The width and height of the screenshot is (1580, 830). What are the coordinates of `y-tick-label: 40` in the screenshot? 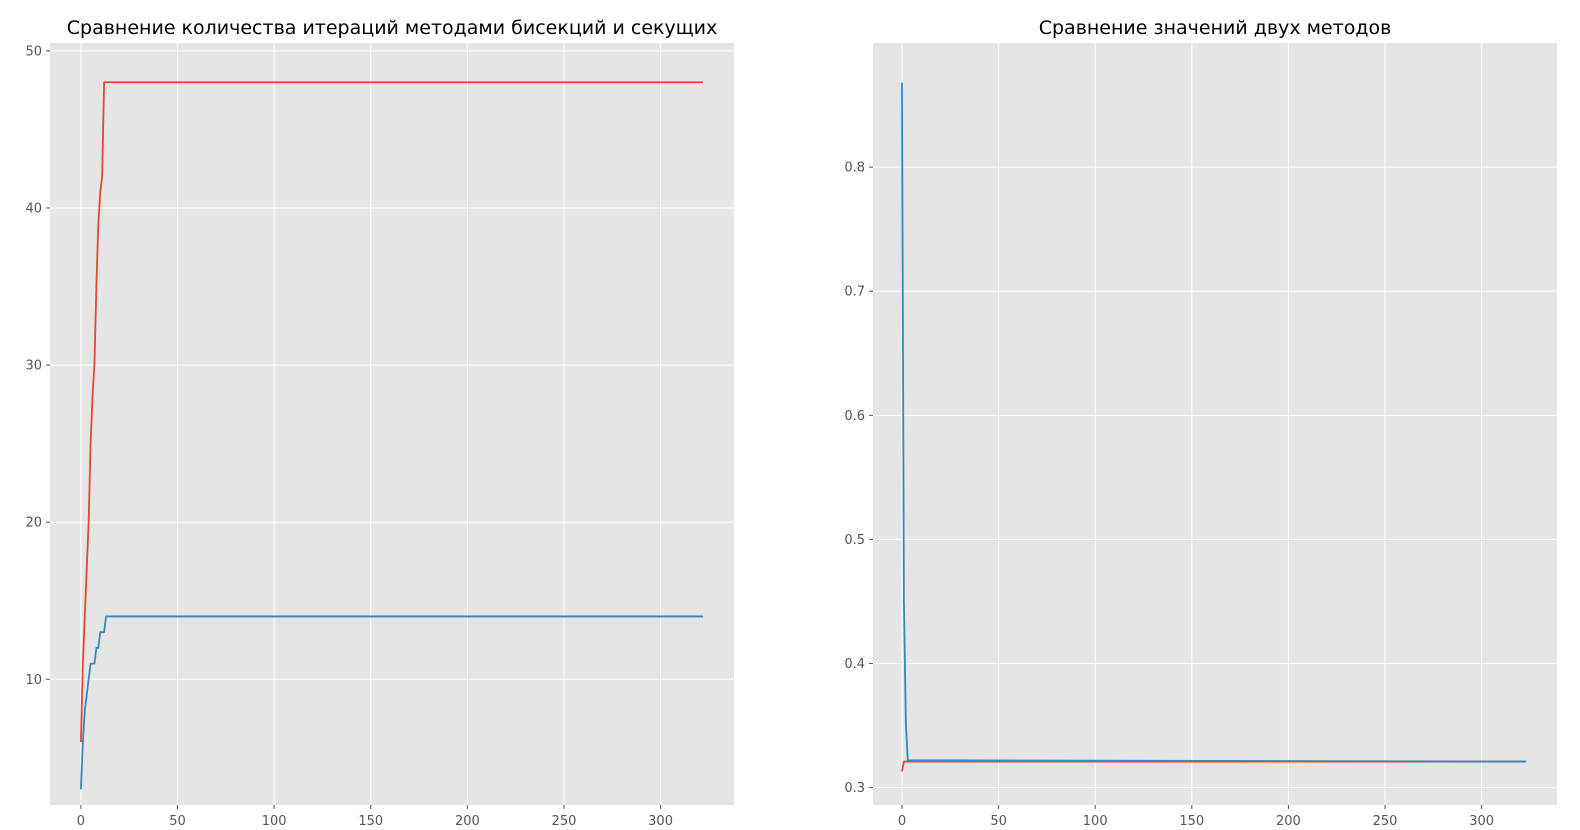 It's located at (33, 208).